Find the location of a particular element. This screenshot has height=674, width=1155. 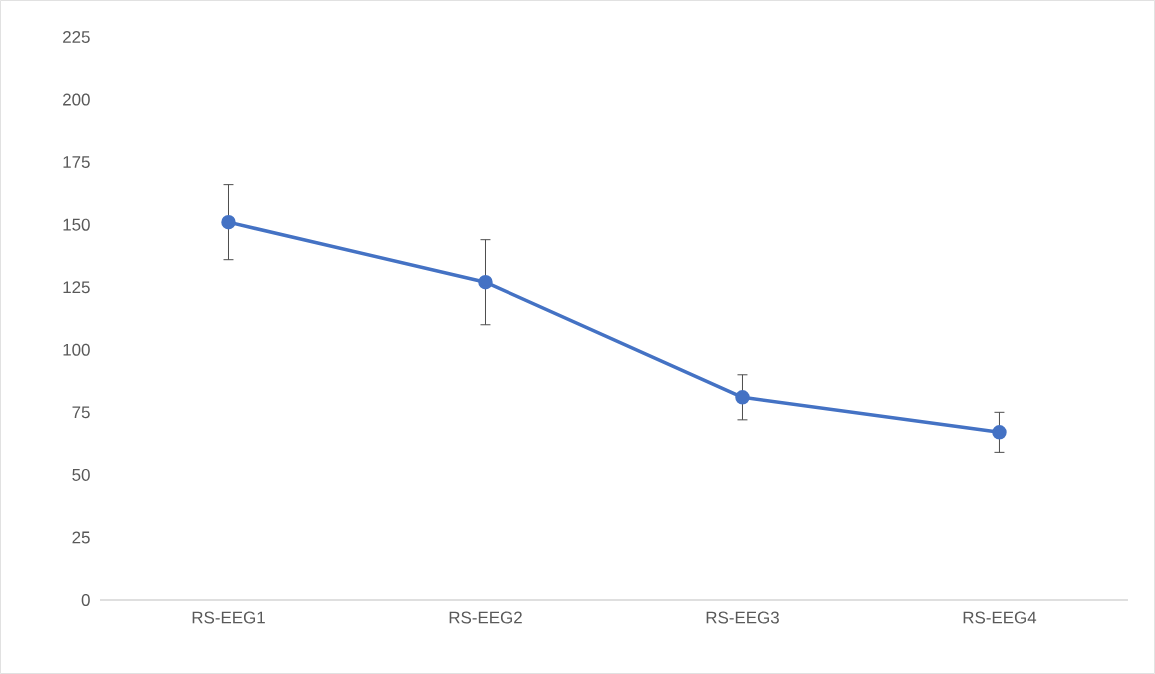

y-tick-label: 0 is located at coordinates (85, 600).